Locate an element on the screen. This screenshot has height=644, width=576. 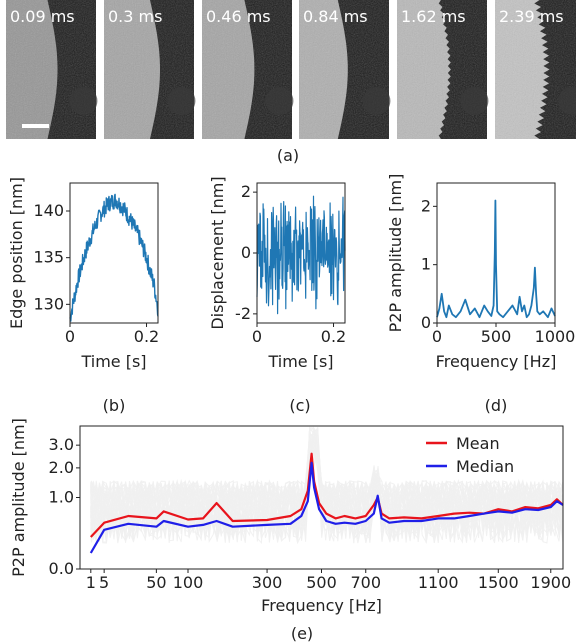
panel-e-label: (e) is located at coordinates (302, 633).